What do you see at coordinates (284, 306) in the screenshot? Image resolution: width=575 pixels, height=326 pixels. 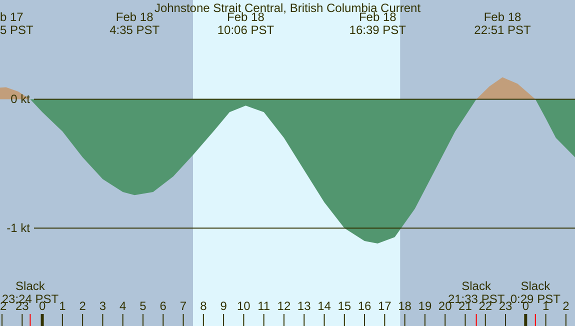 I see `x-tick-label: 12` at bounding box center [284, 306].